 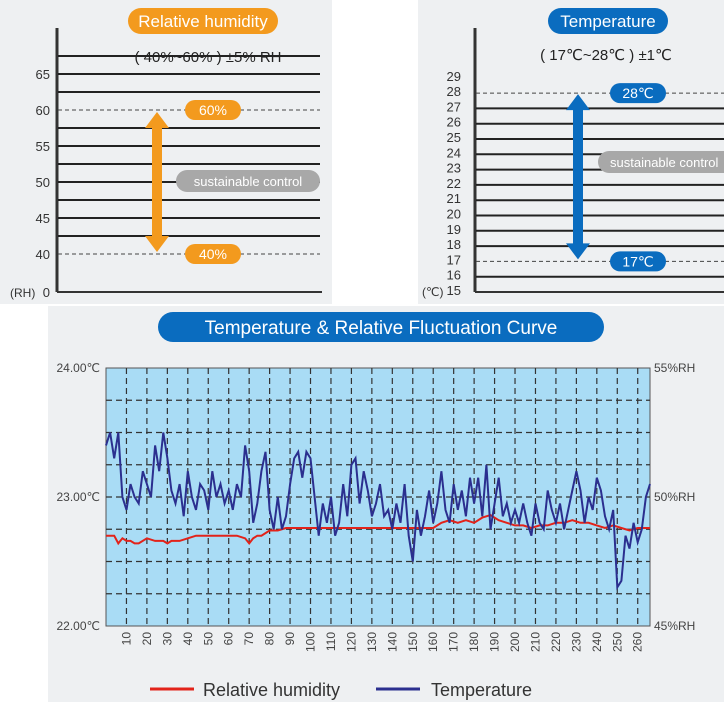 What do you see at coordinates (413, 642) in the screenshot?
I see `x-axis-tick-label: 150` at bounding box center [413, 642].